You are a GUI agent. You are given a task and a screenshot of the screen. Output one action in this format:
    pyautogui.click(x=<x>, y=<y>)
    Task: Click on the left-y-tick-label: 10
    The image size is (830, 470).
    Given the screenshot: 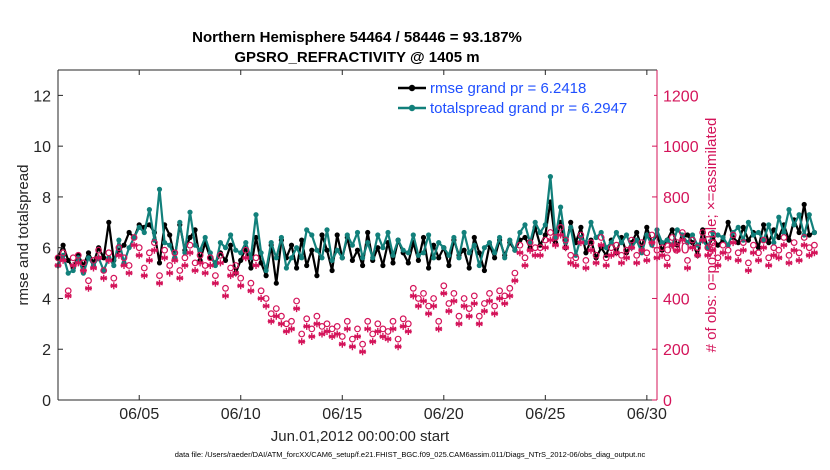 What is the action you would take?
    pyautogui.click(x=42, y=147)
    